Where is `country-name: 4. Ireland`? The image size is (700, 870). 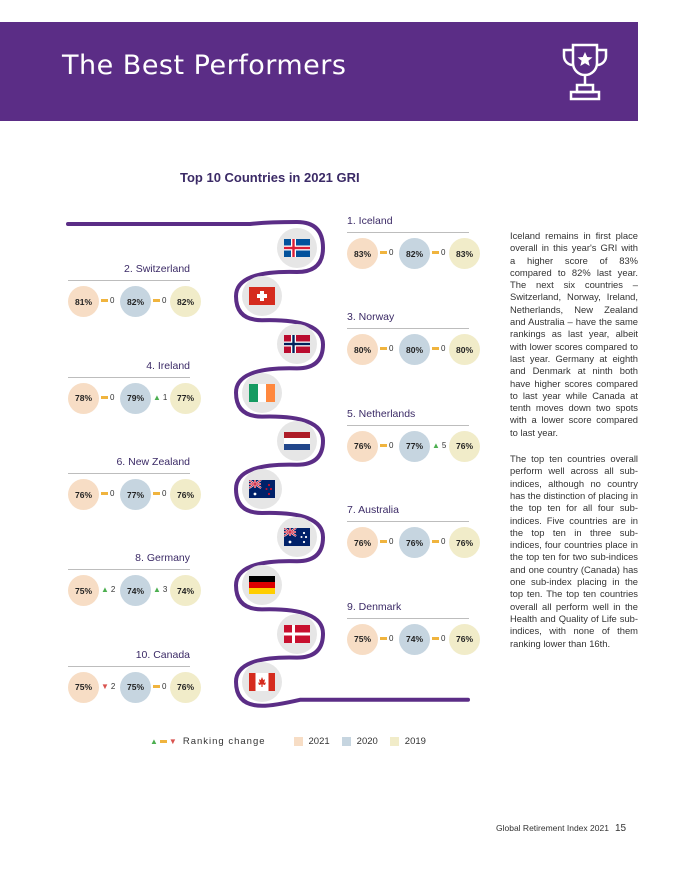
country-name: 4. Ireland is located at coordinates (168, 365).